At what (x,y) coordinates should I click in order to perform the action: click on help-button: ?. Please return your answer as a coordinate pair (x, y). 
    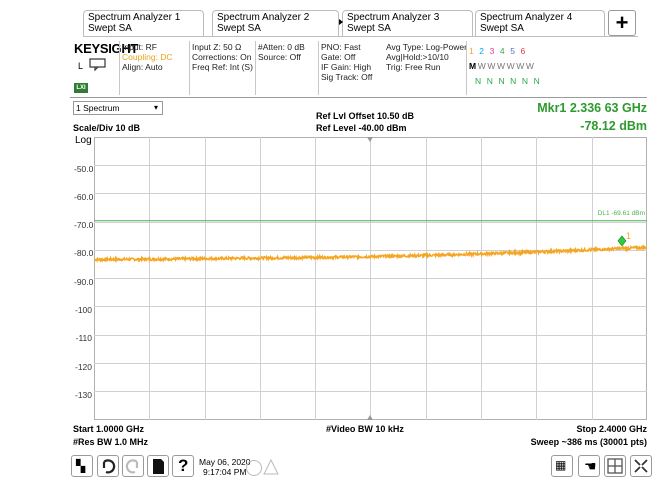
    Looking at the image, I should click on (183, 466).